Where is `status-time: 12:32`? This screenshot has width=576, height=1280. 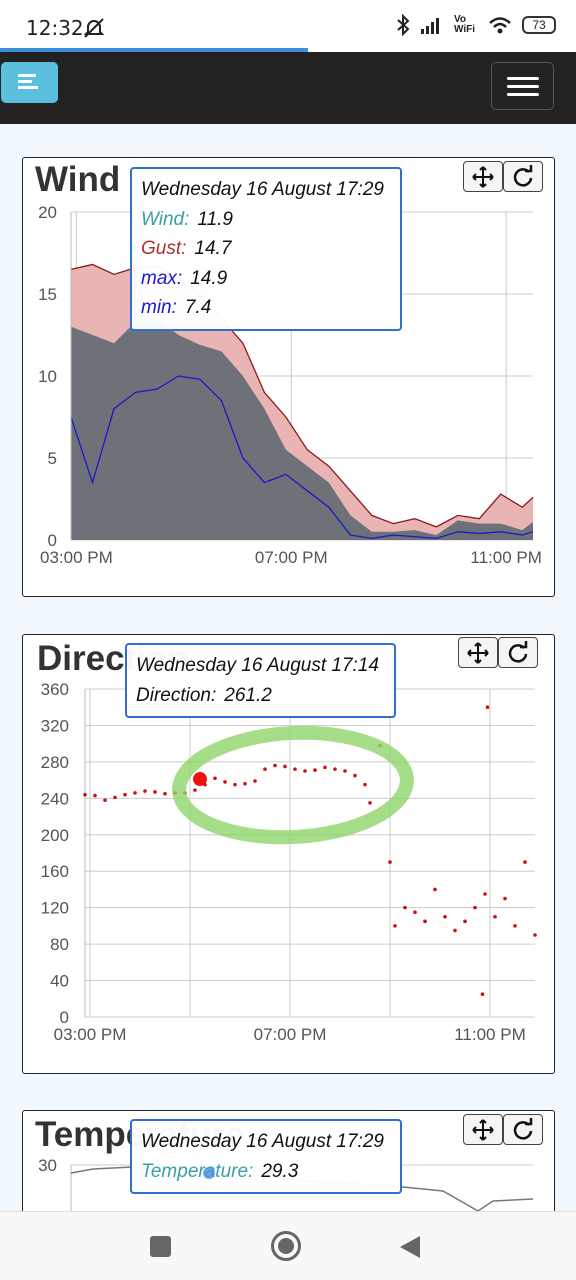
status-time: 12:32 is located at coordinates (55, 28).